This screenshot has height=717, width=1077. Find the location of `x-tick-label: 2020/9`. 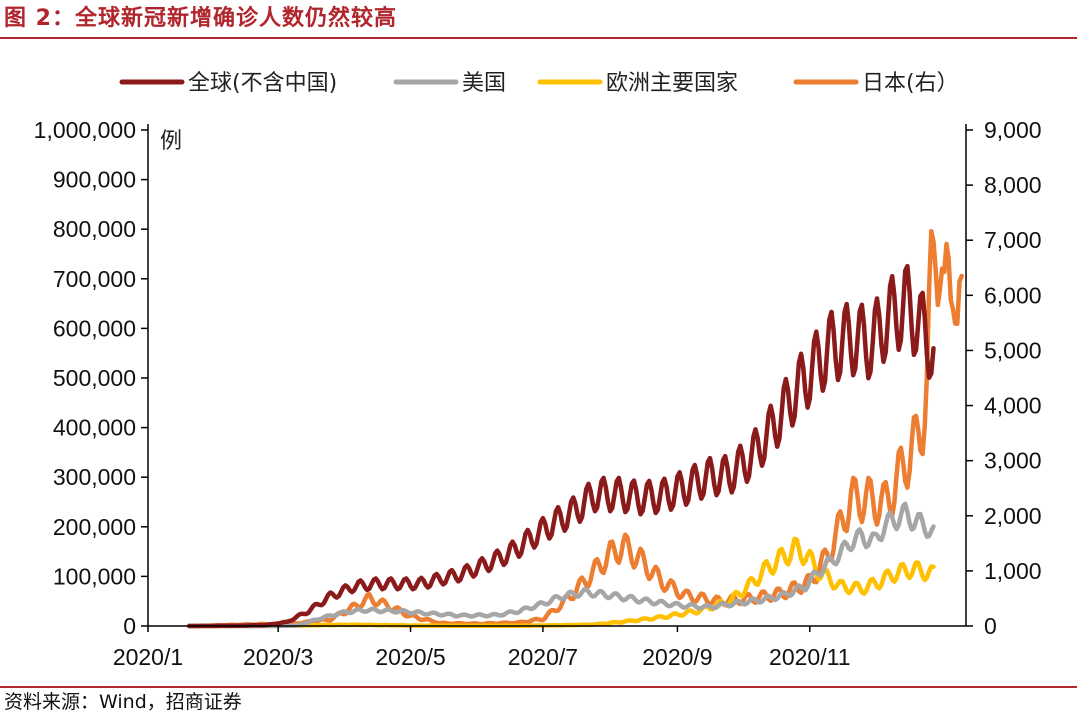

x-tick-label: 2020/9 is located at coordinates (677, 657).